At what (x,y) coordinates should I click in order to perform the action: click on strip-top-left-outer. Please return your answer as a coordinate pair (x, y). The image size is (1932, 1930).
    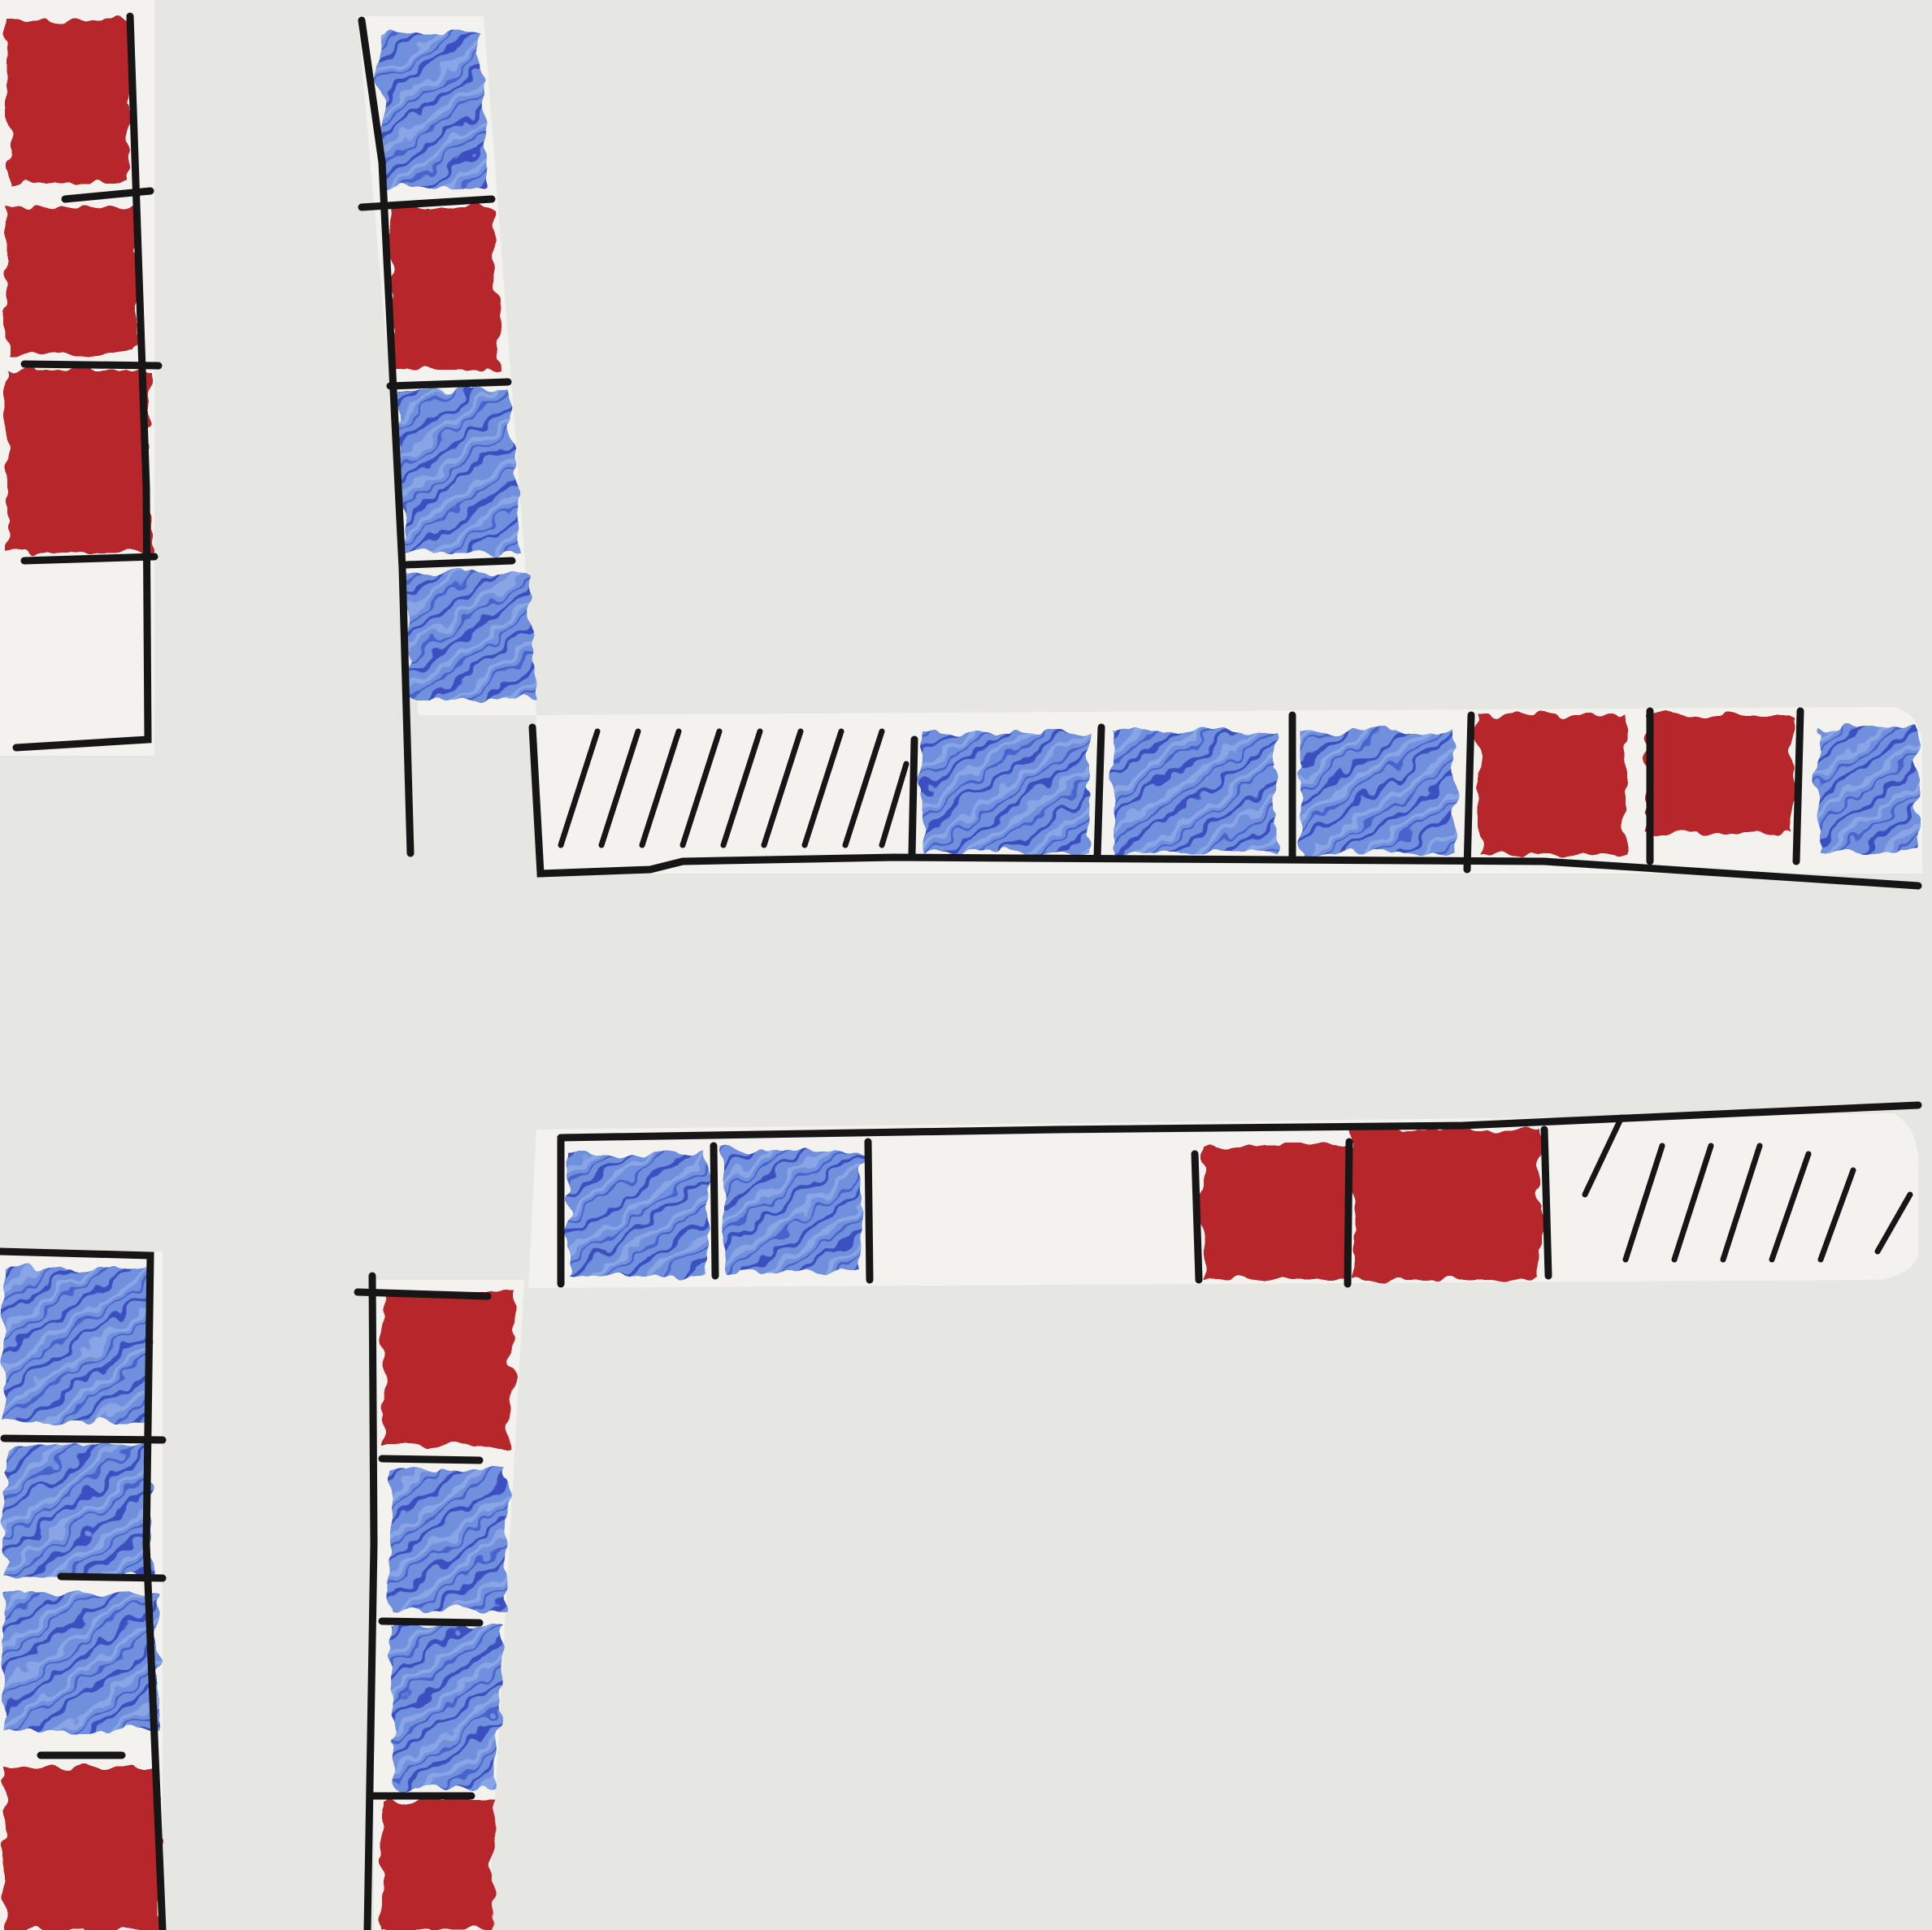
    Looking at the image, I should click on (81, 378).